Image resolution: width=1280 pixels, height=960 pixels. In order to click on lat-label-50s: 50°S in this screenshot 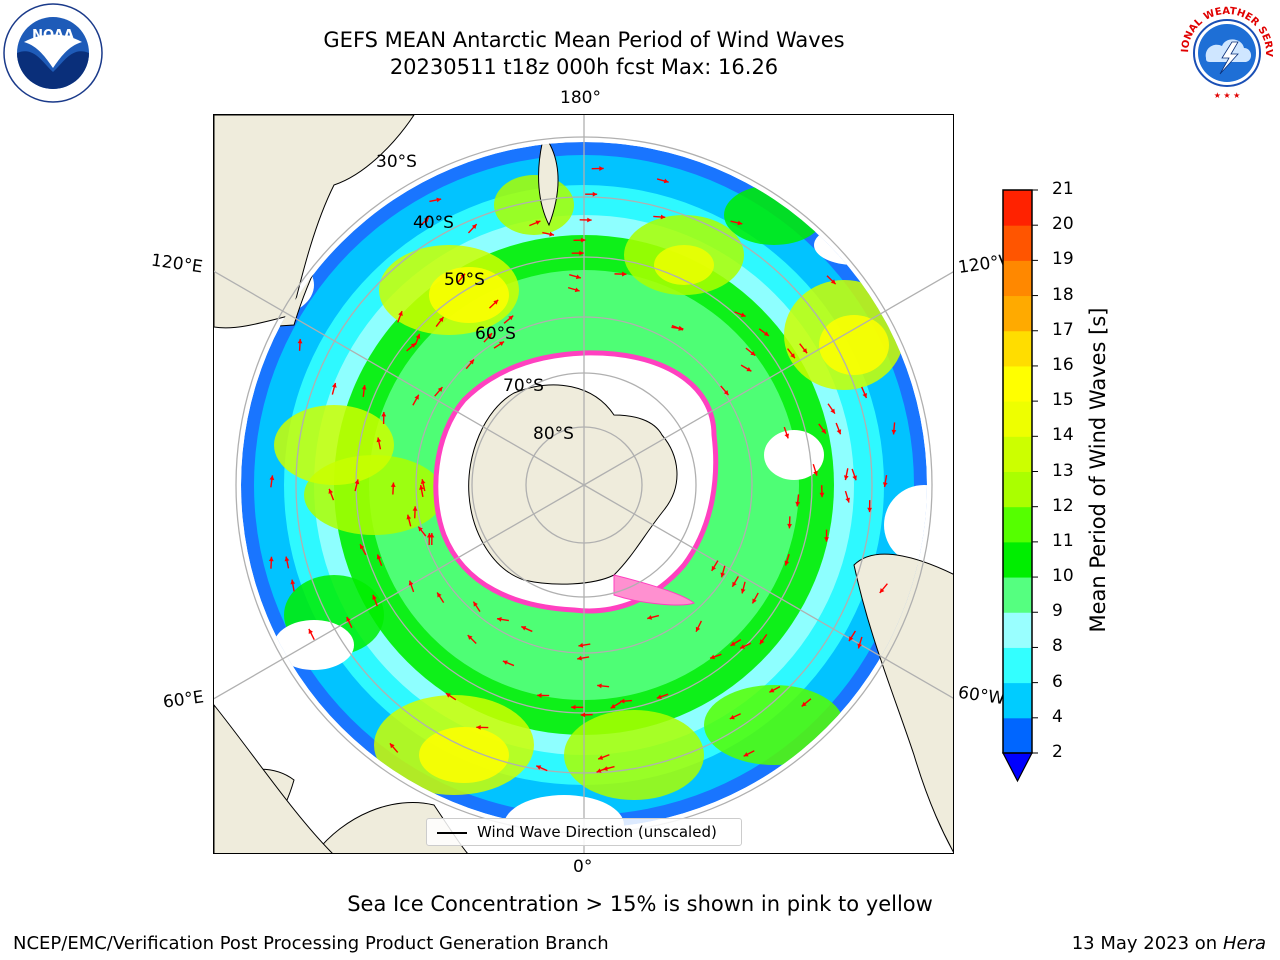, I will do `click(464, 280)`.